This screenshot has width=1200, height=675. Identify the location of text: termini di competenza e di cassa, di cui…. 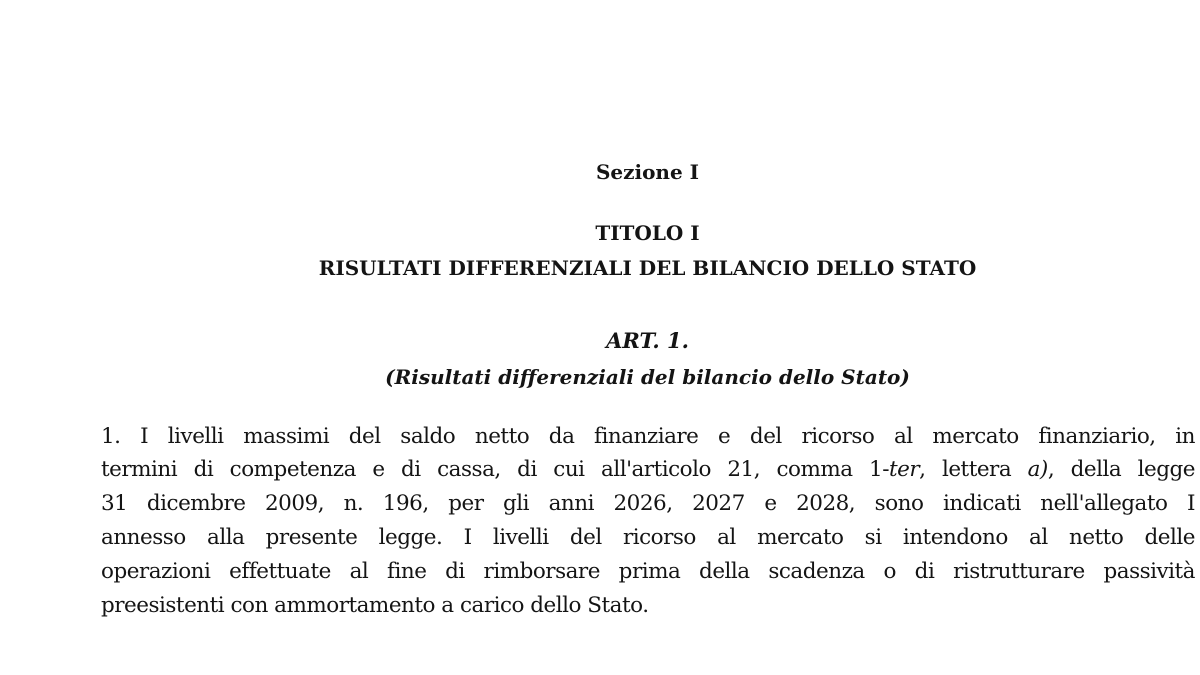
(495, 469).